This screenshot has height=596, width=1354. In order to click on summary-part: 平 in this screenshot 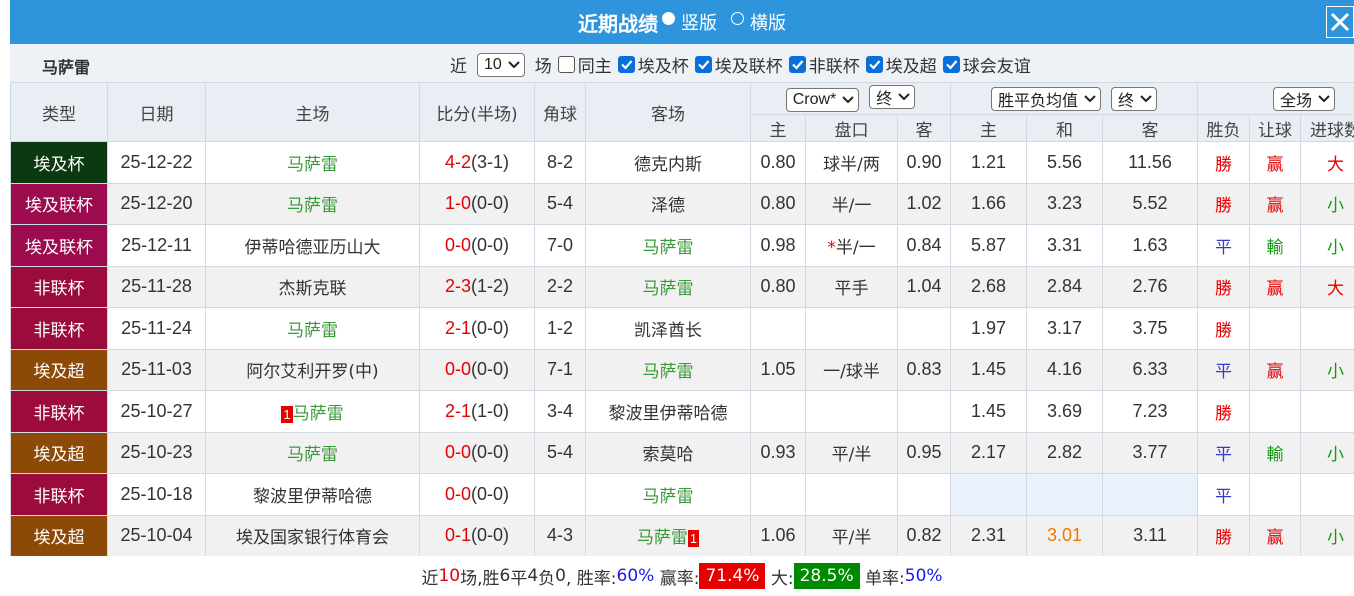, I will do `click(519, 578)`.